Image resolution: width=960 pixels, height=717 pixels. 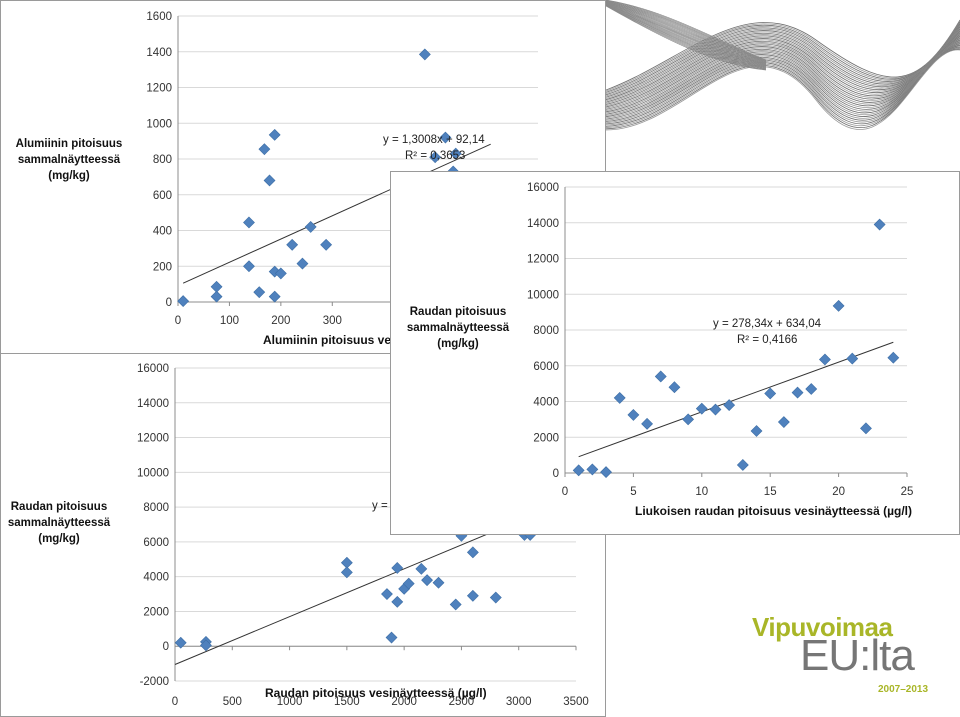 What do you see at coordinates (543, 224) in the screenshot?
I see `y-tick-label: 14000` at bounding box center [543, 224].